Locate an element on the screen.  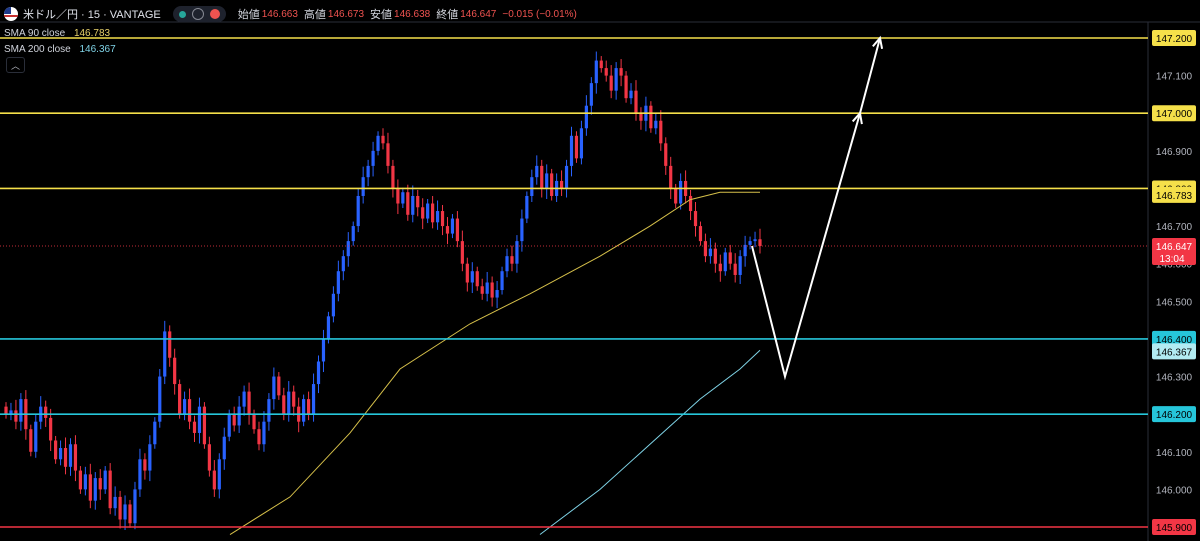
sell-button-icon is located at coordinates (214, 14).